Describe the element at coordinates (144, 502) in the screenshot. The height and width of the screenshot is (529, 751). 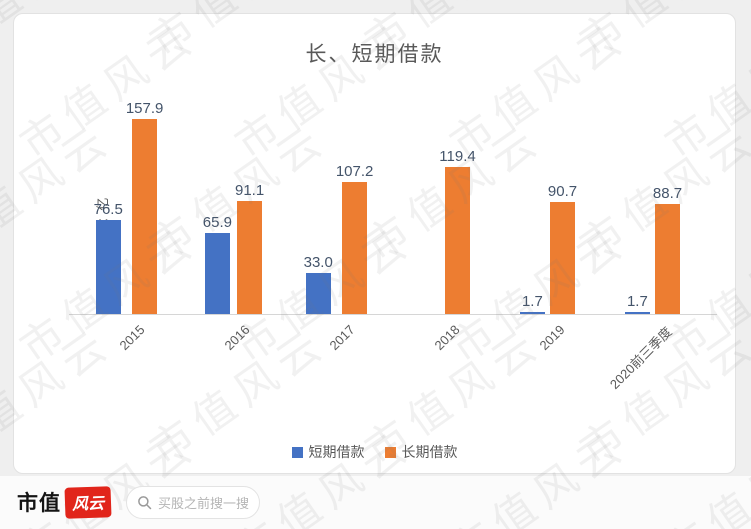
I see `search-icon` at that location.